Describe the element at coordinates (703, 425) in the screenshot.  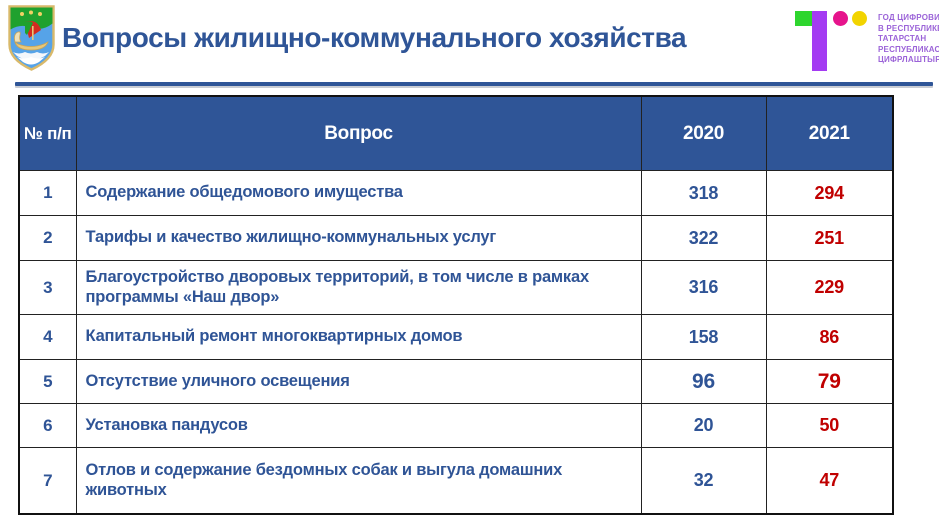
I see `value-2020-cell: 20` at that location.